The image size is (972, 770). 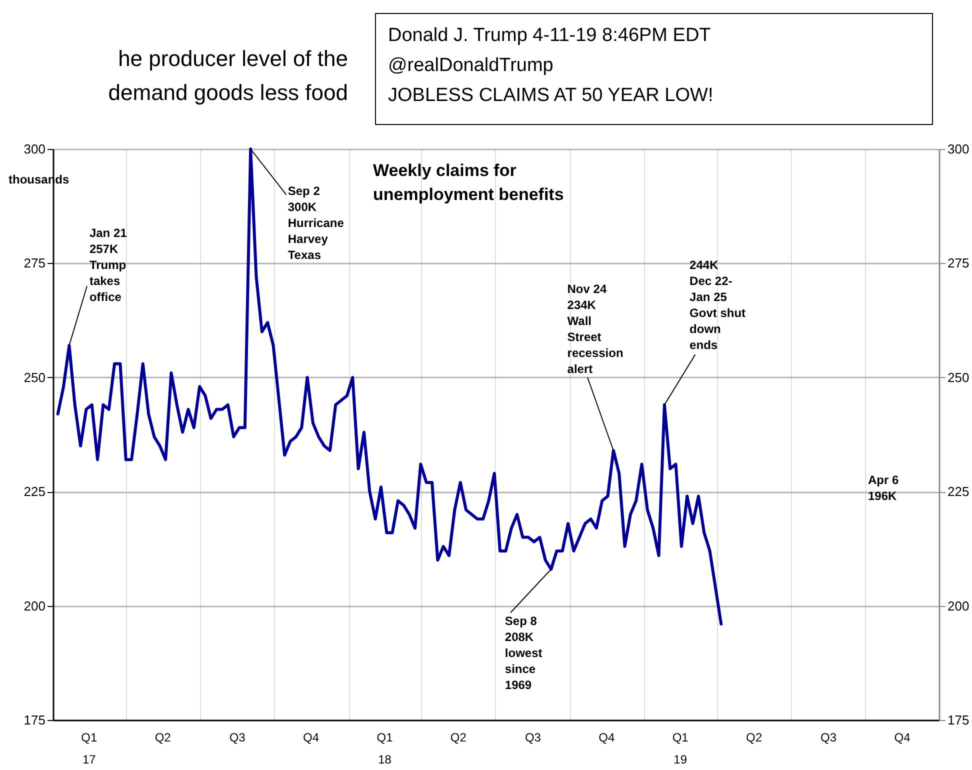 I want to click on y-tick-label: 175, so click(x=35, y=720).